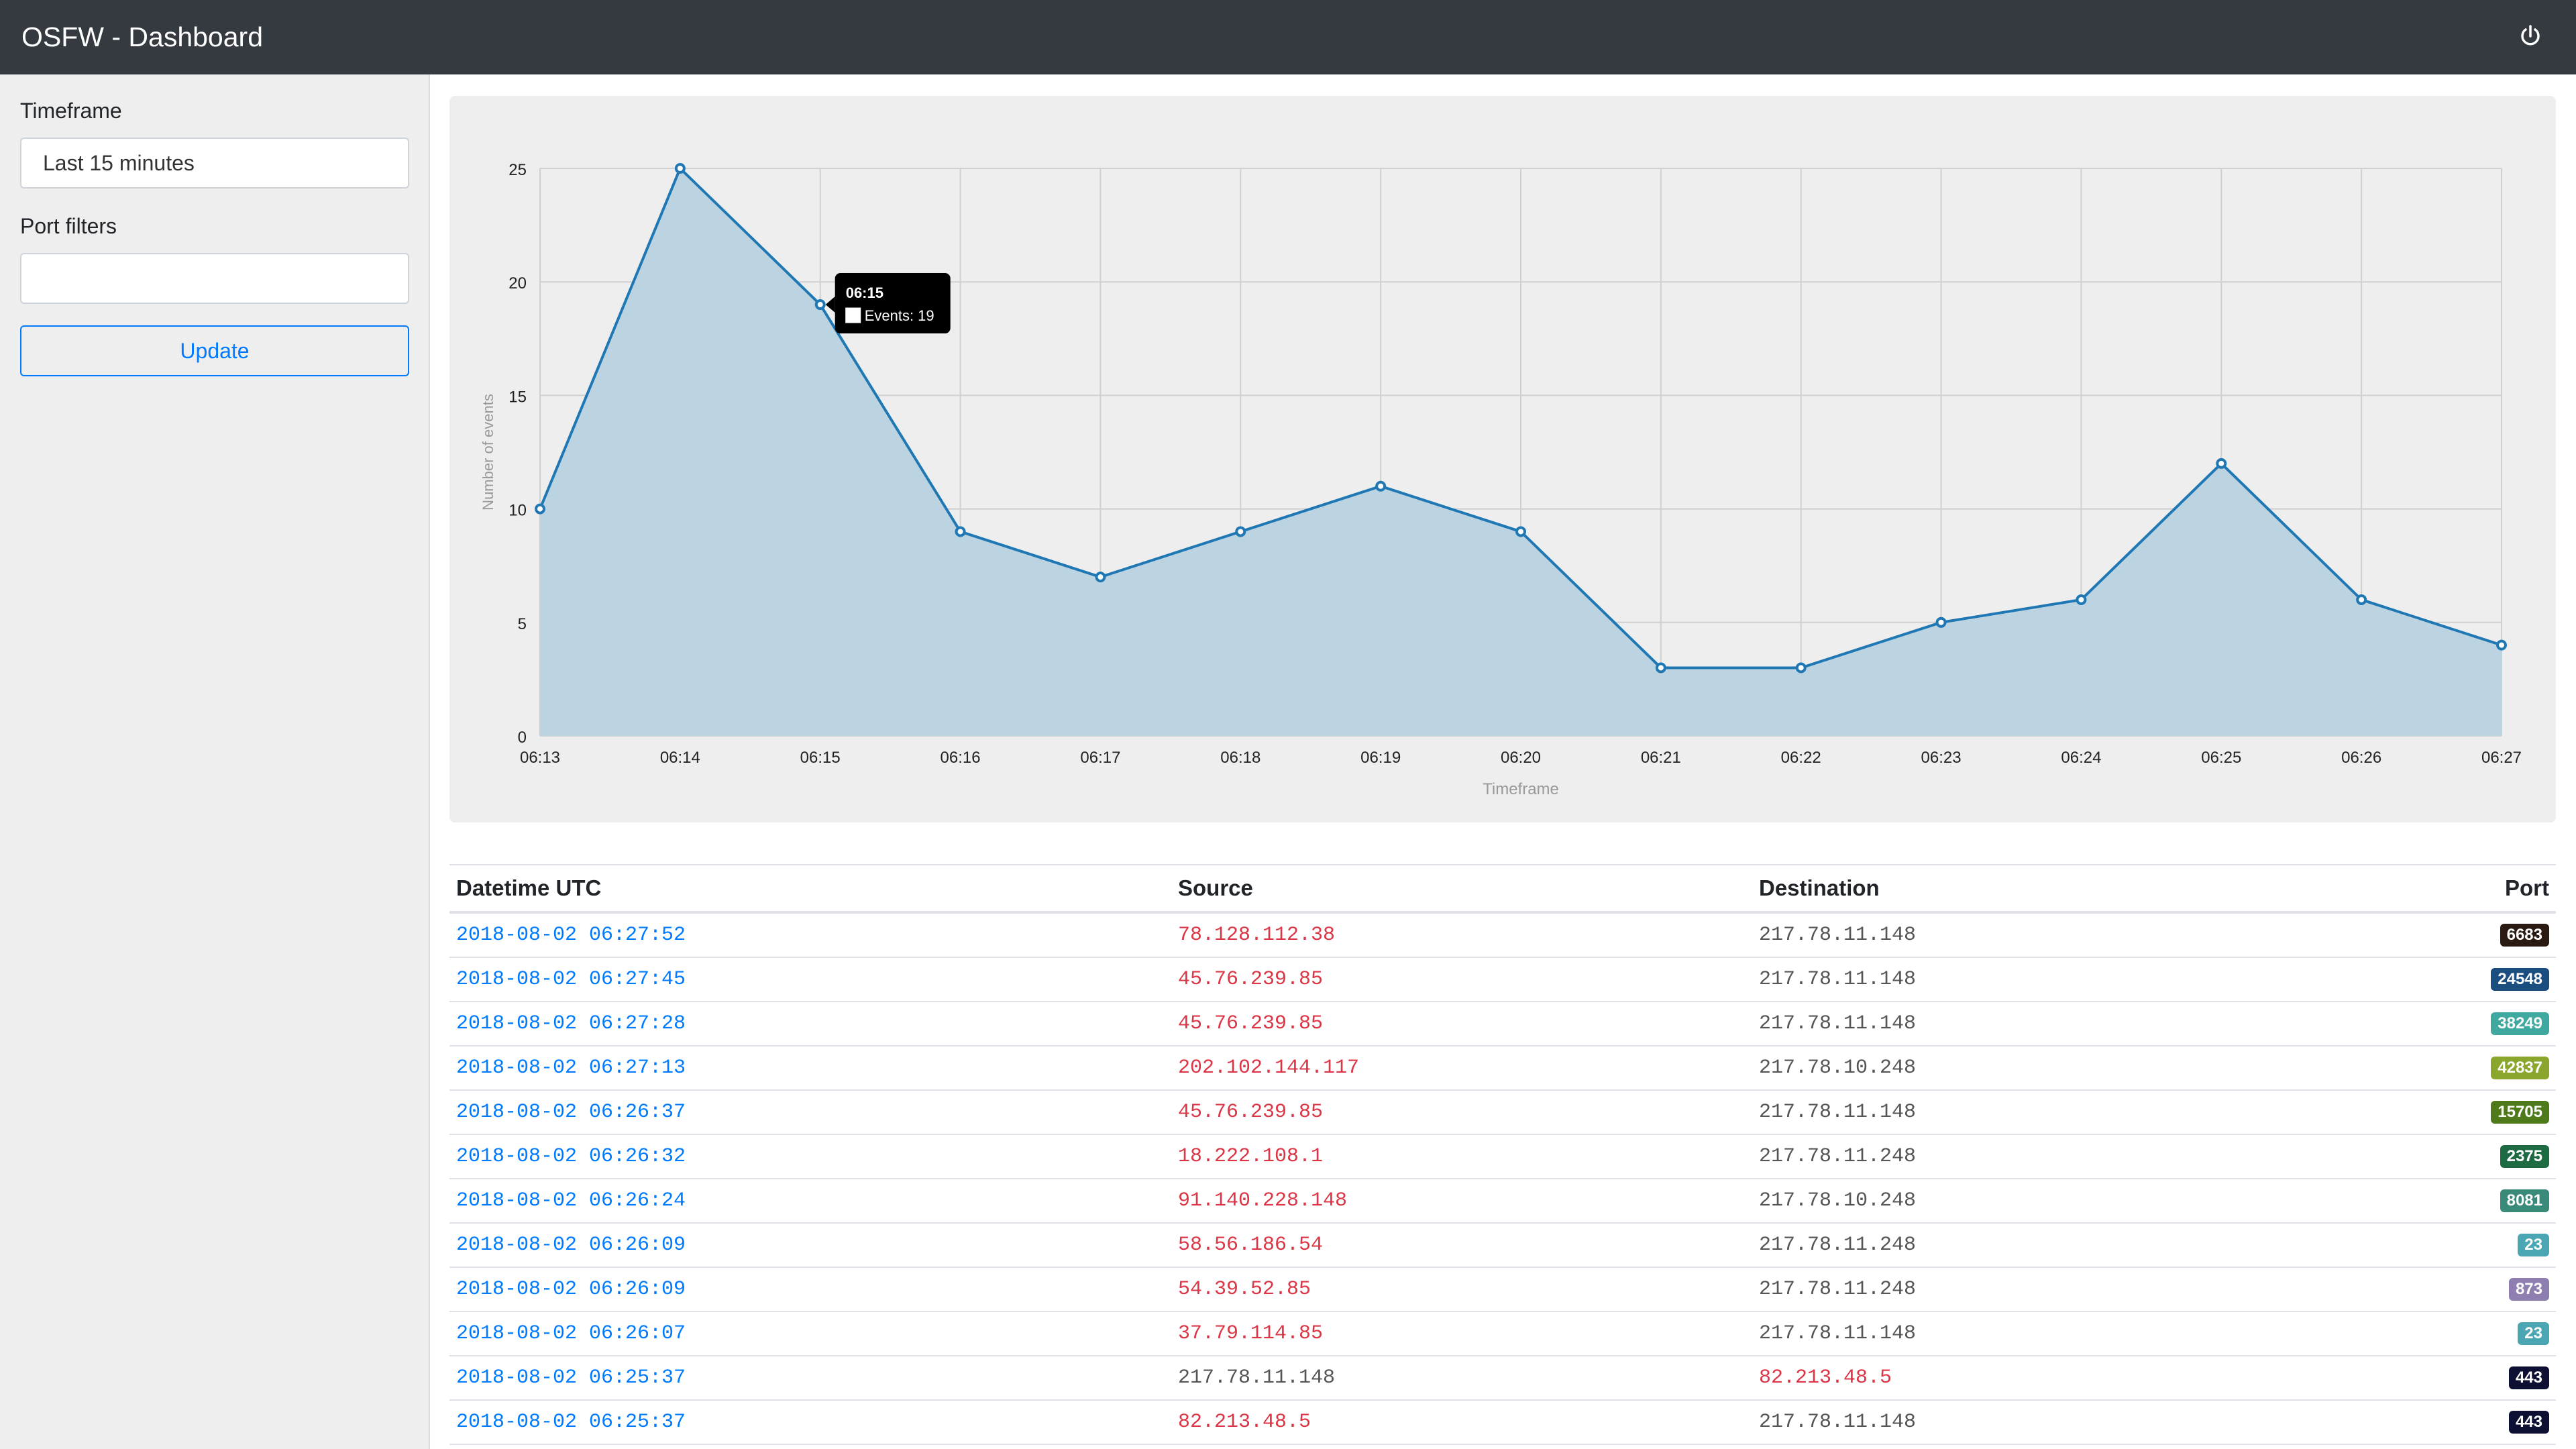 The width and height of the screenshot is (2576, 1449). Describe the element at coordinates (893, 303) in the screenshot. I see `chart-tooltip` at that location.